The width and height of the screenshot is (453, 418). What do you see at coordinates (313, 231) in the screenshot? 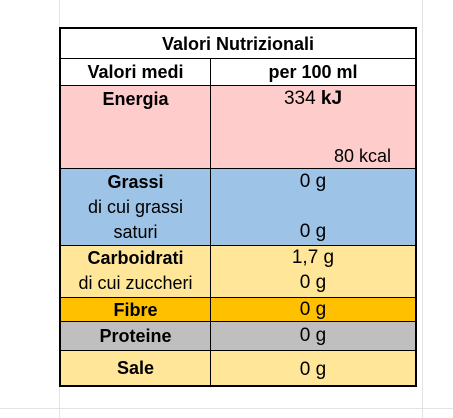
I see `grassi-saturi-value: 0 g` at bounding box center [313, 231].